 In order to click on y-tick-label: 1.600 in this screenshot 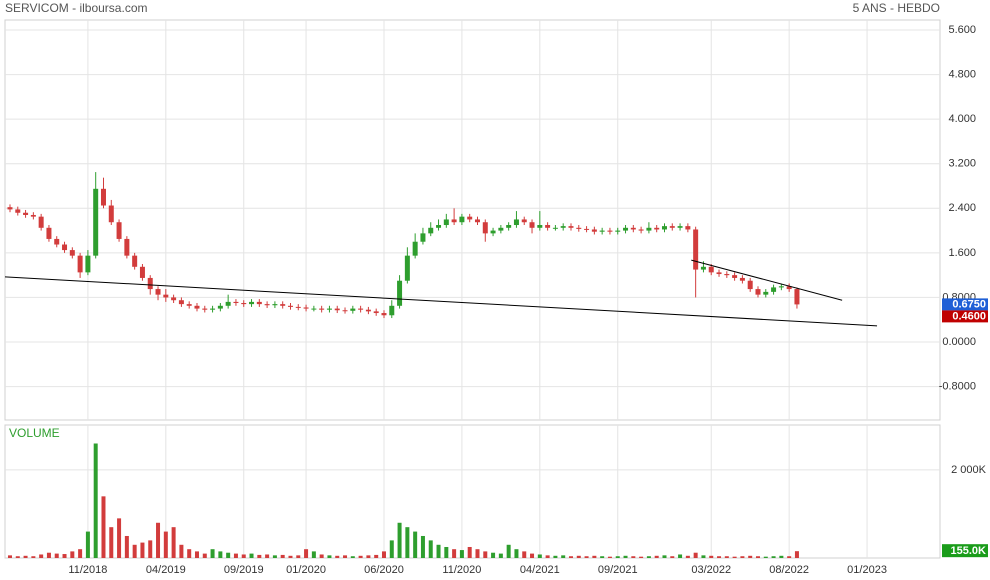, I will do `click(962, 253)`.